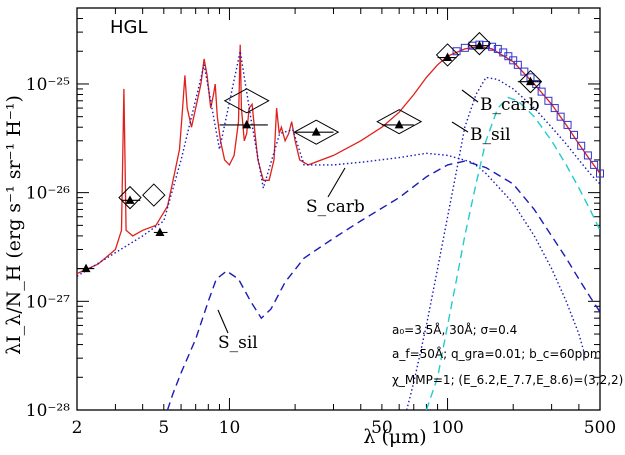 The image size is (625, 455). What do you see at coordinates (470, 96) in the screenshot?
I see `b-carb-arrow` at bounding box center [470, 96].